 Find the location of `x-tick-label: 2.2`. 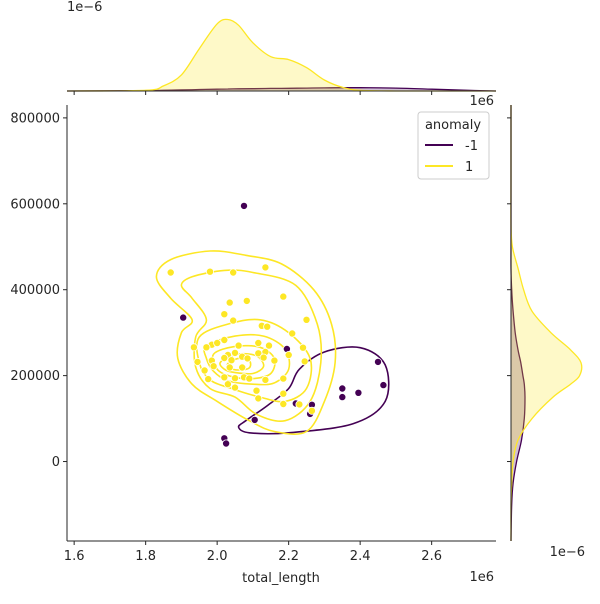

x-tick-label: 2.2 is located at coordinates (288, 556).